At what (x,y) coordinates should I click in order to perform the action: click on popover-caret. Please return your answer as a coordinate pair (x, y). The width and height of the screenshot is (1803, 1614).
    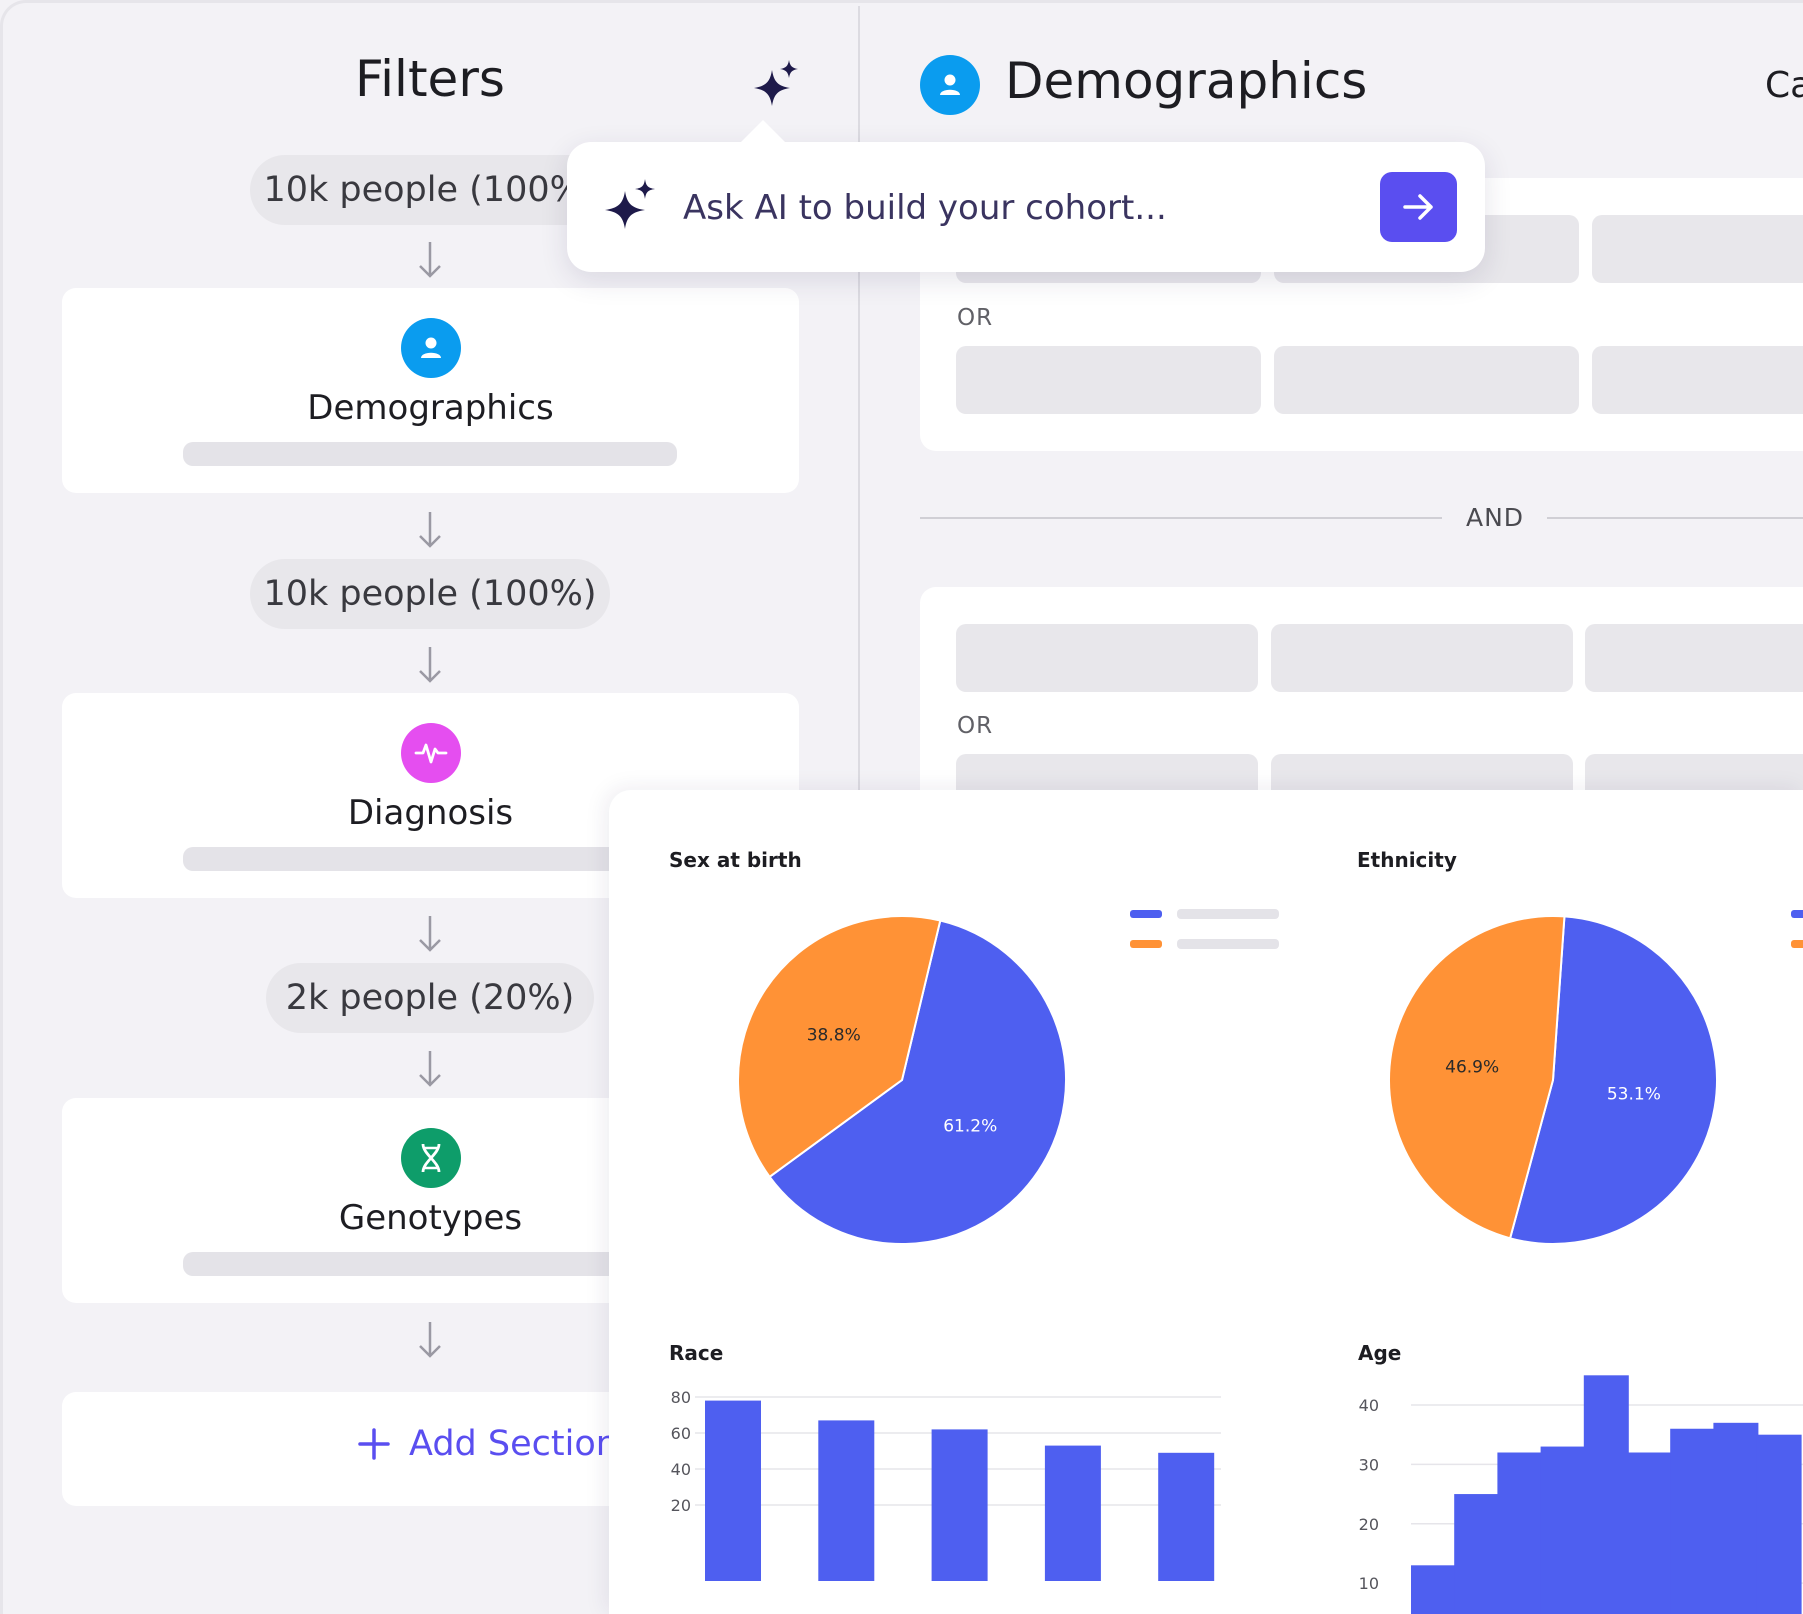
    Looking at the image, I should click on (763, 132).